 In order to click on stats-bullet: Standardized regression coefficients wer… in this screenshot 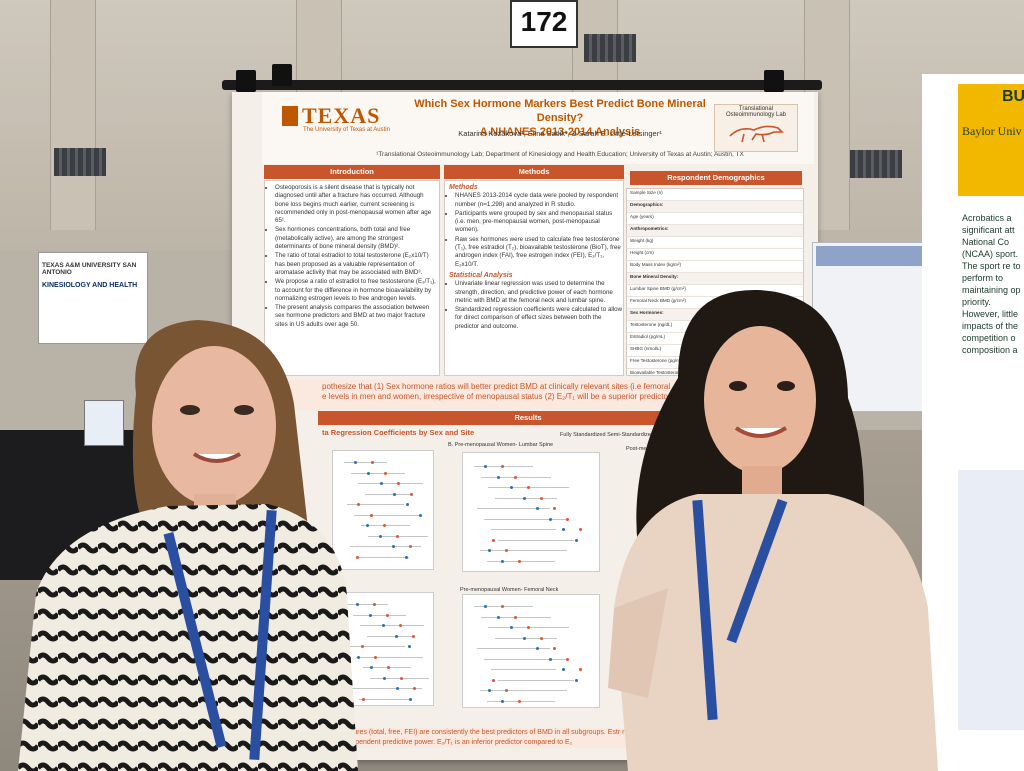, I will do `click(539, 318)`.